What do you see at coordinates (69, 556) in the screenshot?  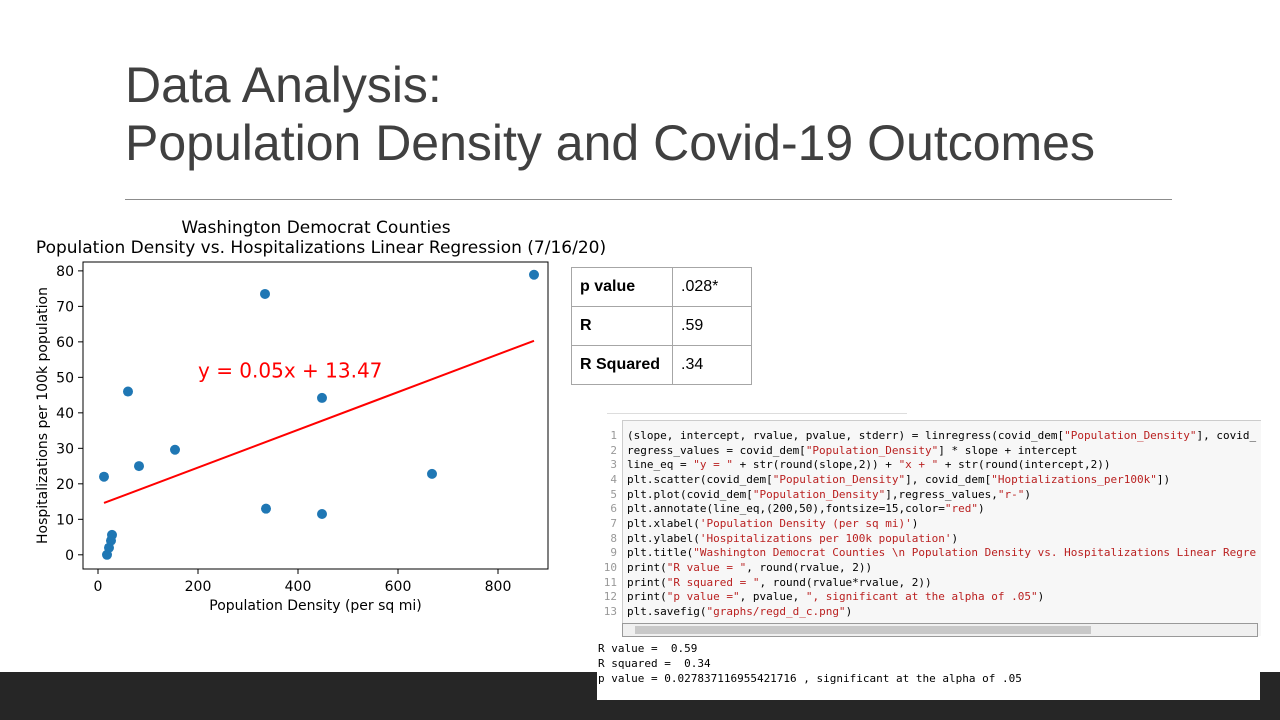 I see `y-tick-label: 0` at bounding box center [69, 556].